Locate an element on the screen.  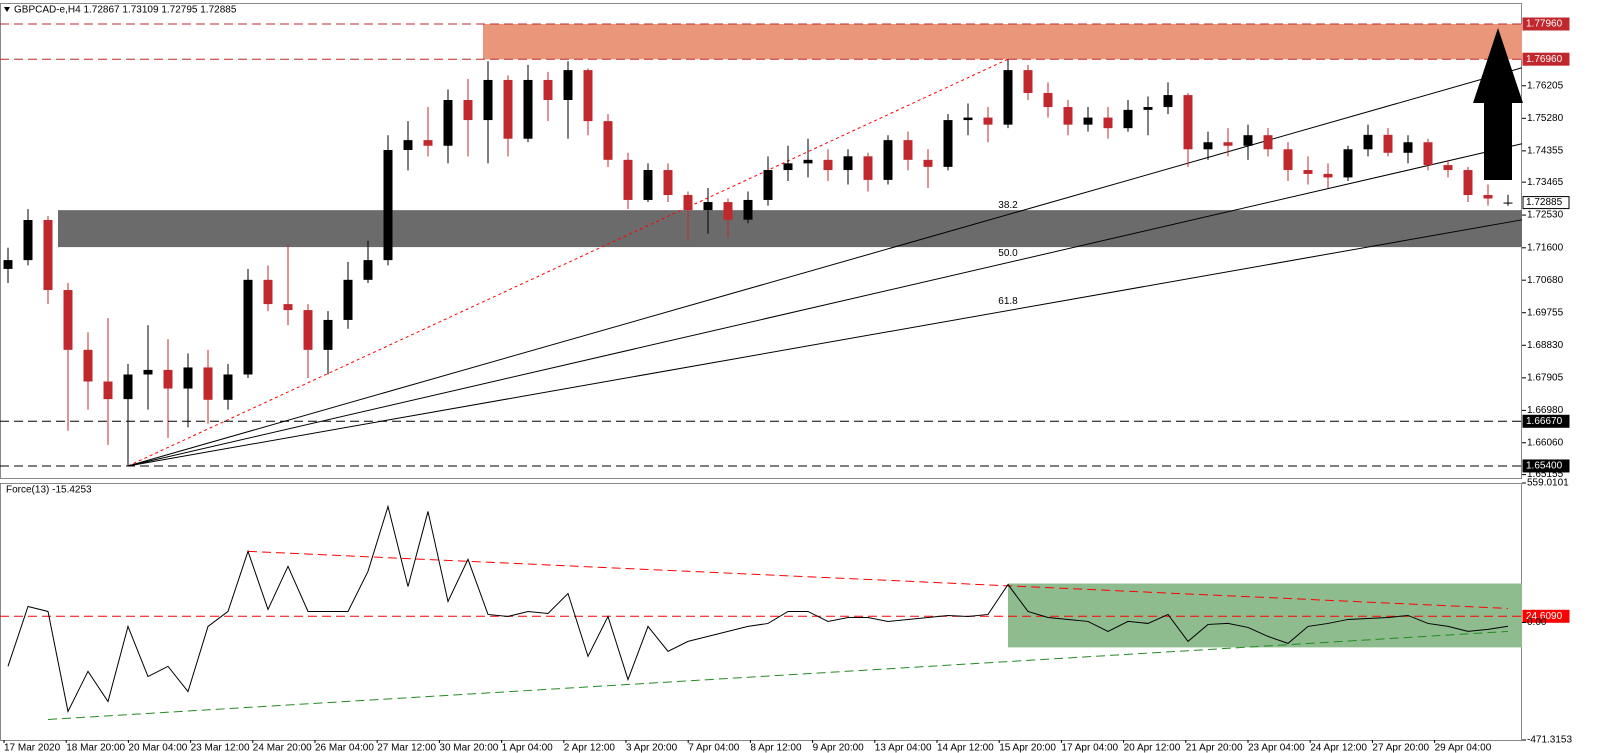
level-label: 24.6090 is located at coordinates (1544, 616).